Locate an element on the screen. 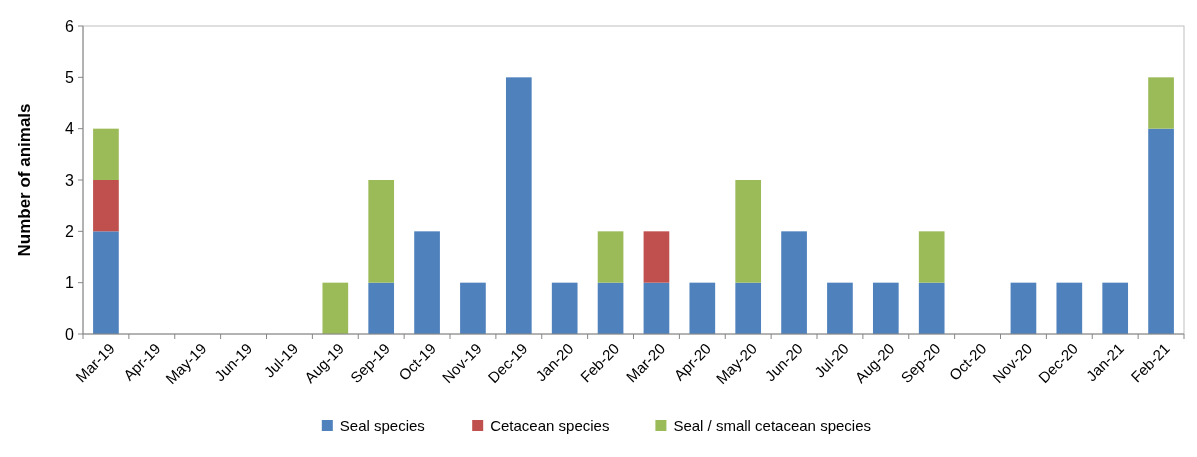  y-tick-label: 1 is located at coordinates (70, 283).